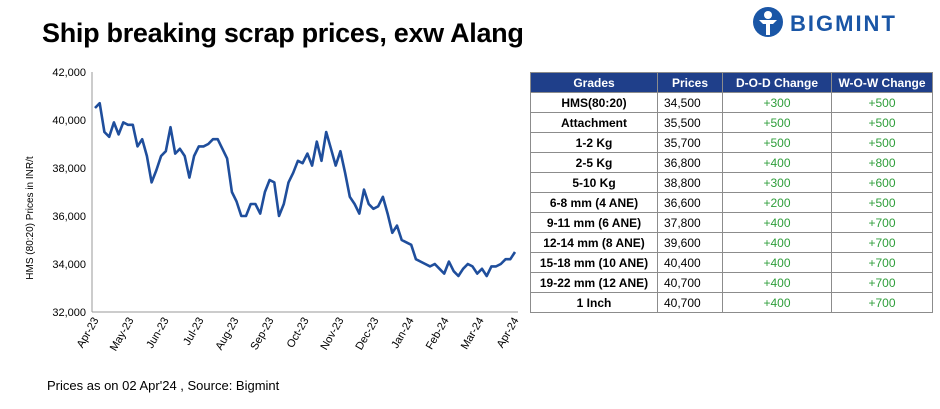  I want to click on table-row: 19-22 mm (12 ANE) 40,700 +400 +700, so click(731, 282).